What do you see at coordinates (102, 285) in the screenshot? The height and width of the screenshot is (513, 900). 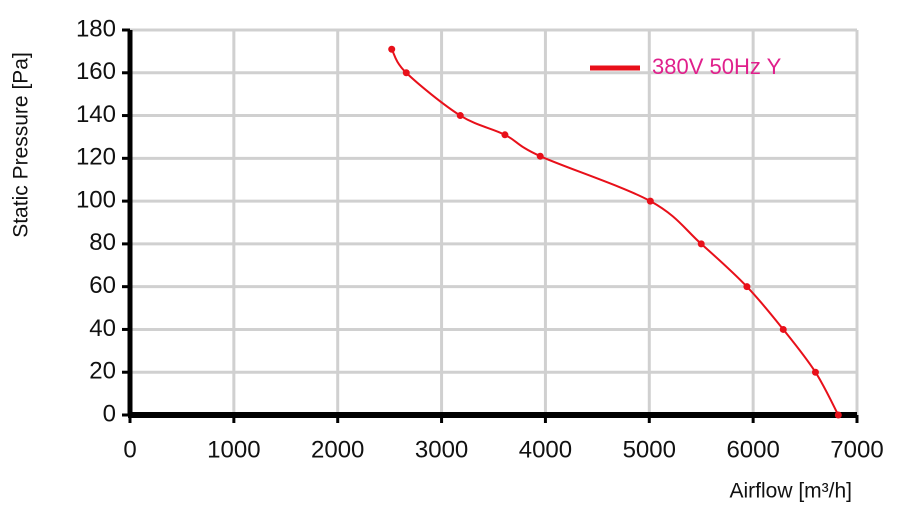 I see `y-tick-label: 60` at bounding box center [102, 285].